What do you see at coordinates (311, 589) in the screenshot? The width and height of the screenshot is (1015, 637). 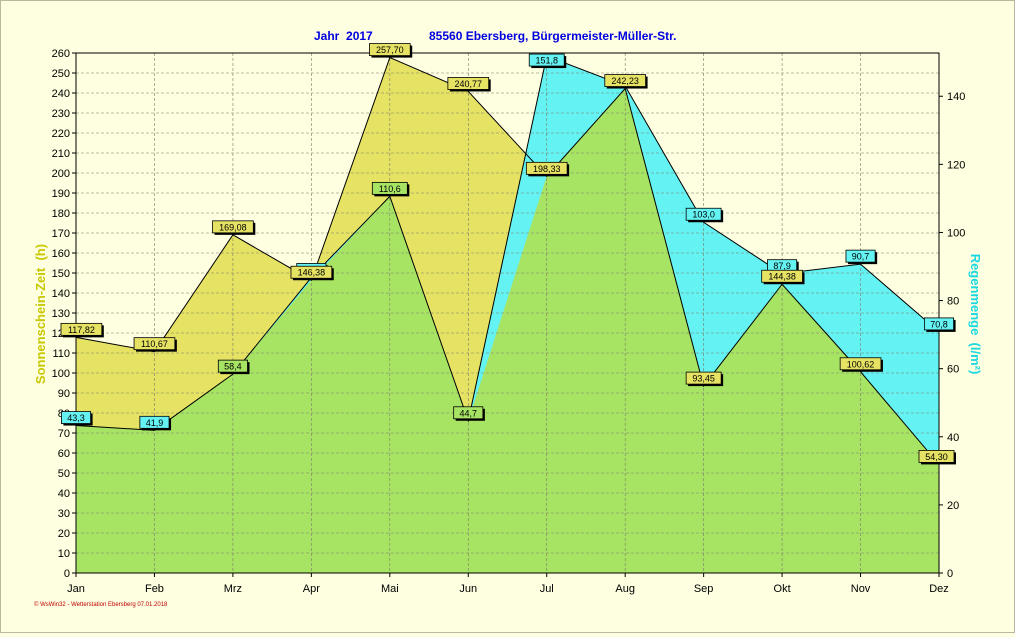 I see `x-tick-label: Apr` at bounding box center [311, 589].